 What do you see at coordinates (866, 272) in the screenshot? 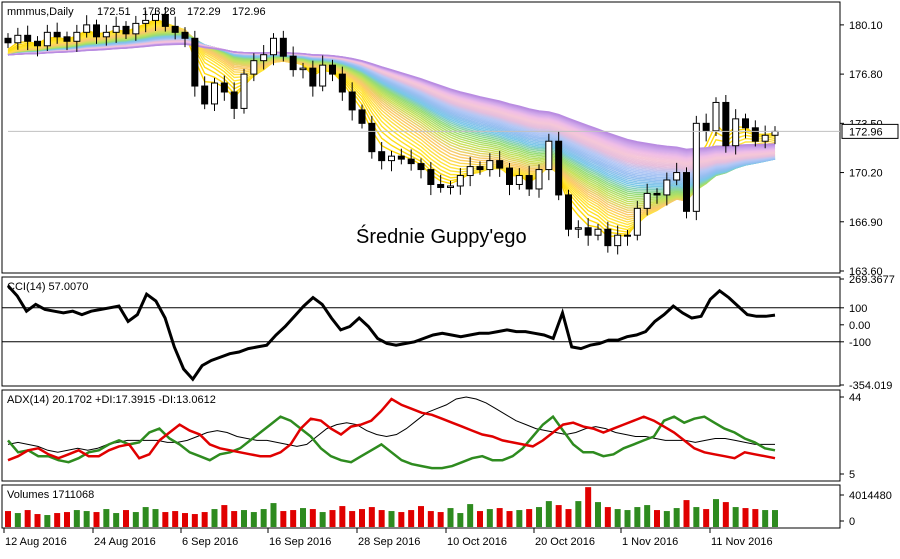
I see `price-y-tick-label: 163.60` at bounding box center [866, 272].